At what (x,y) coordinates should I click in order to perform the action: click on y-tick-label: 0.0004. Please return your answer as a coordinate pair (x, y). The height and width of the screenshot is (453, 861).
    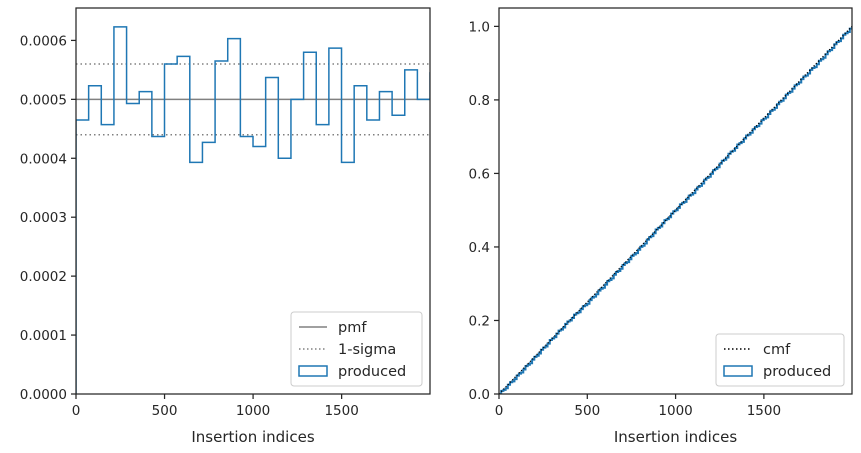
    Looking at the image, I should click on (43, 159).